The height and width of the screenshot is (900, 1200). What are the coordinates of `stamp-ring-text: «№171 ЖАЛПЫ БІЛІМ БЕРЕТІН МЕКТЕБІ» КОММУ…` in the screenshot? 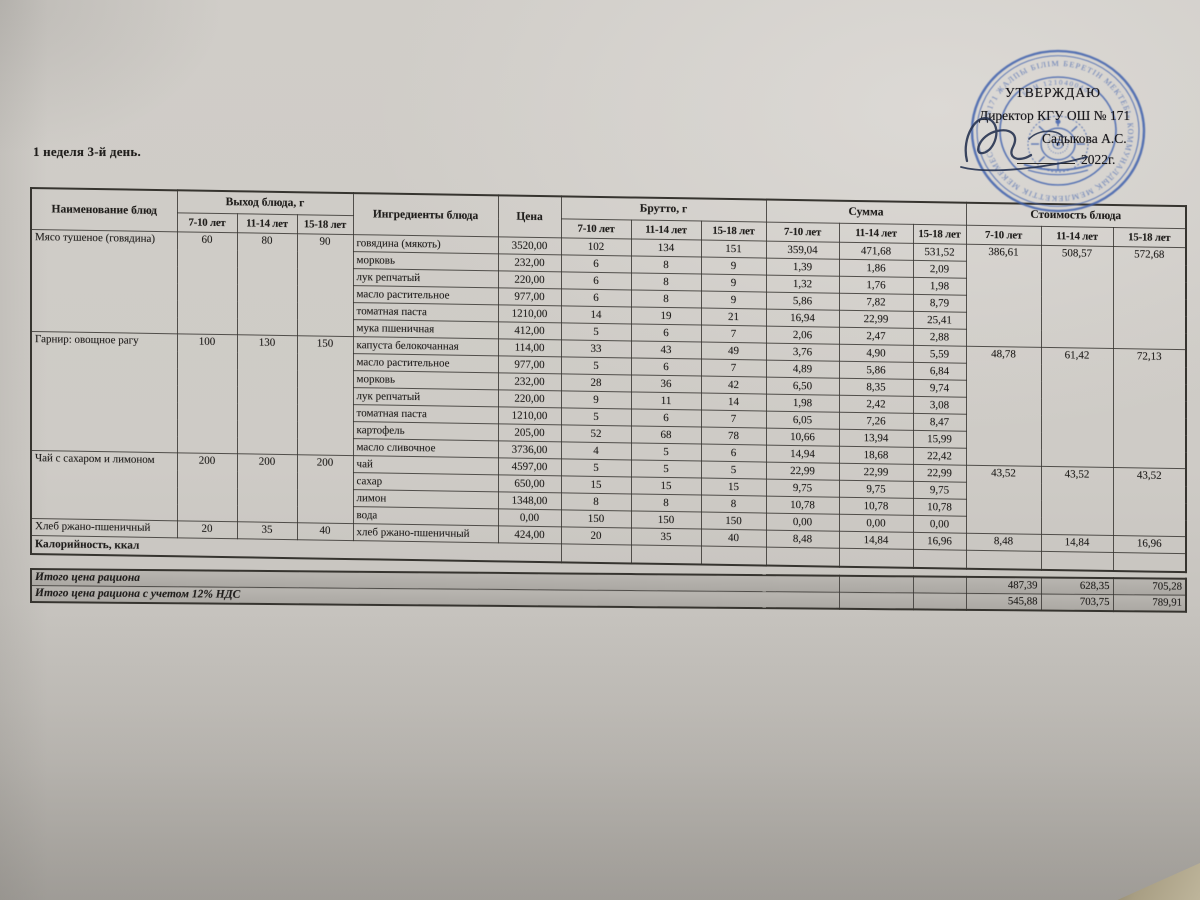 It's located at (1057, 131).